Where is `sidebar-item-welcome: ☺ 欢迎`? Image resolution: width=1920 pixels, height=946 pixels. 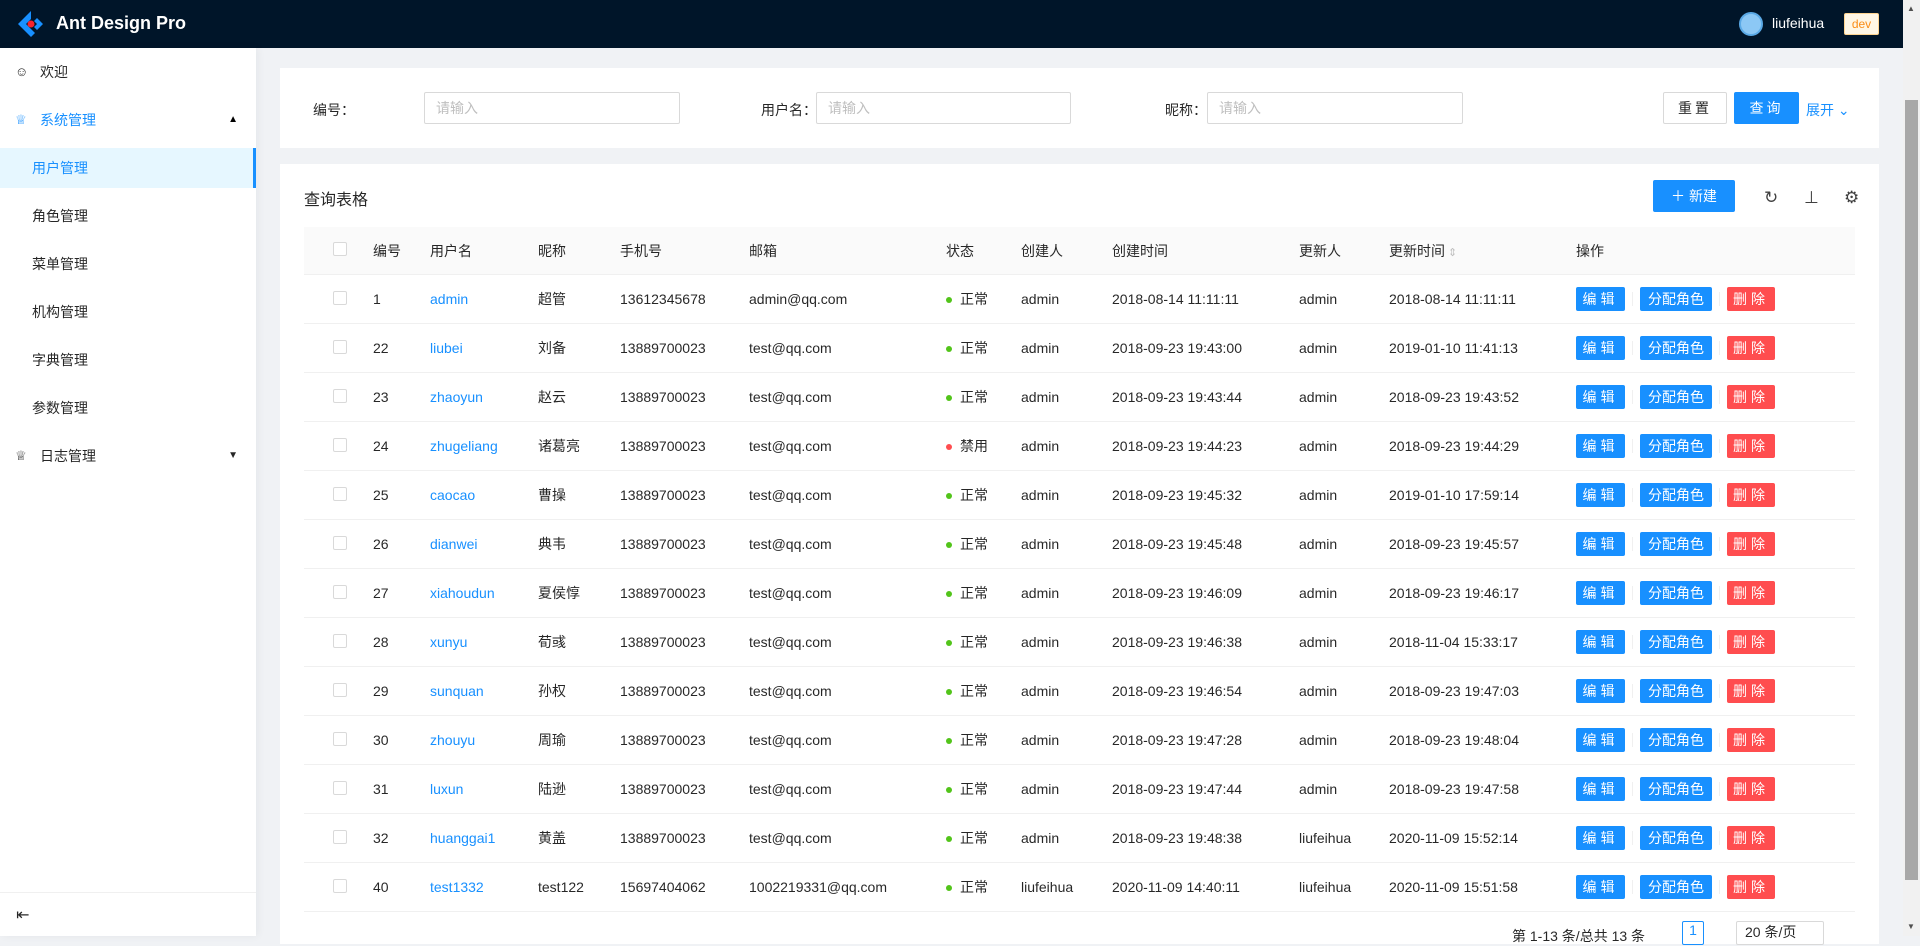 sidebar-item-welcome: ☺ 欢迎 is located at coordinates (128, 72).